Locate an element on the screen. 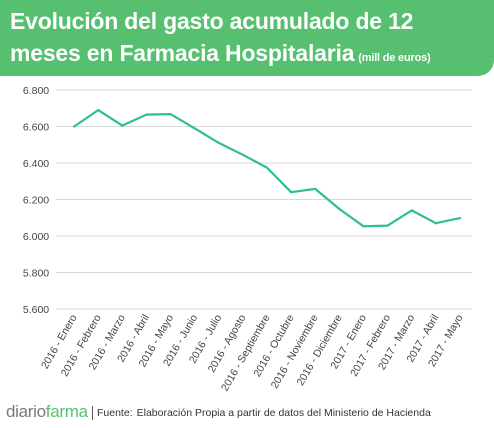 Image resolution: width=494 pixels, height=428 pixels. chart-title-unit: (mill de euros) is located at coordinates (394, 58).